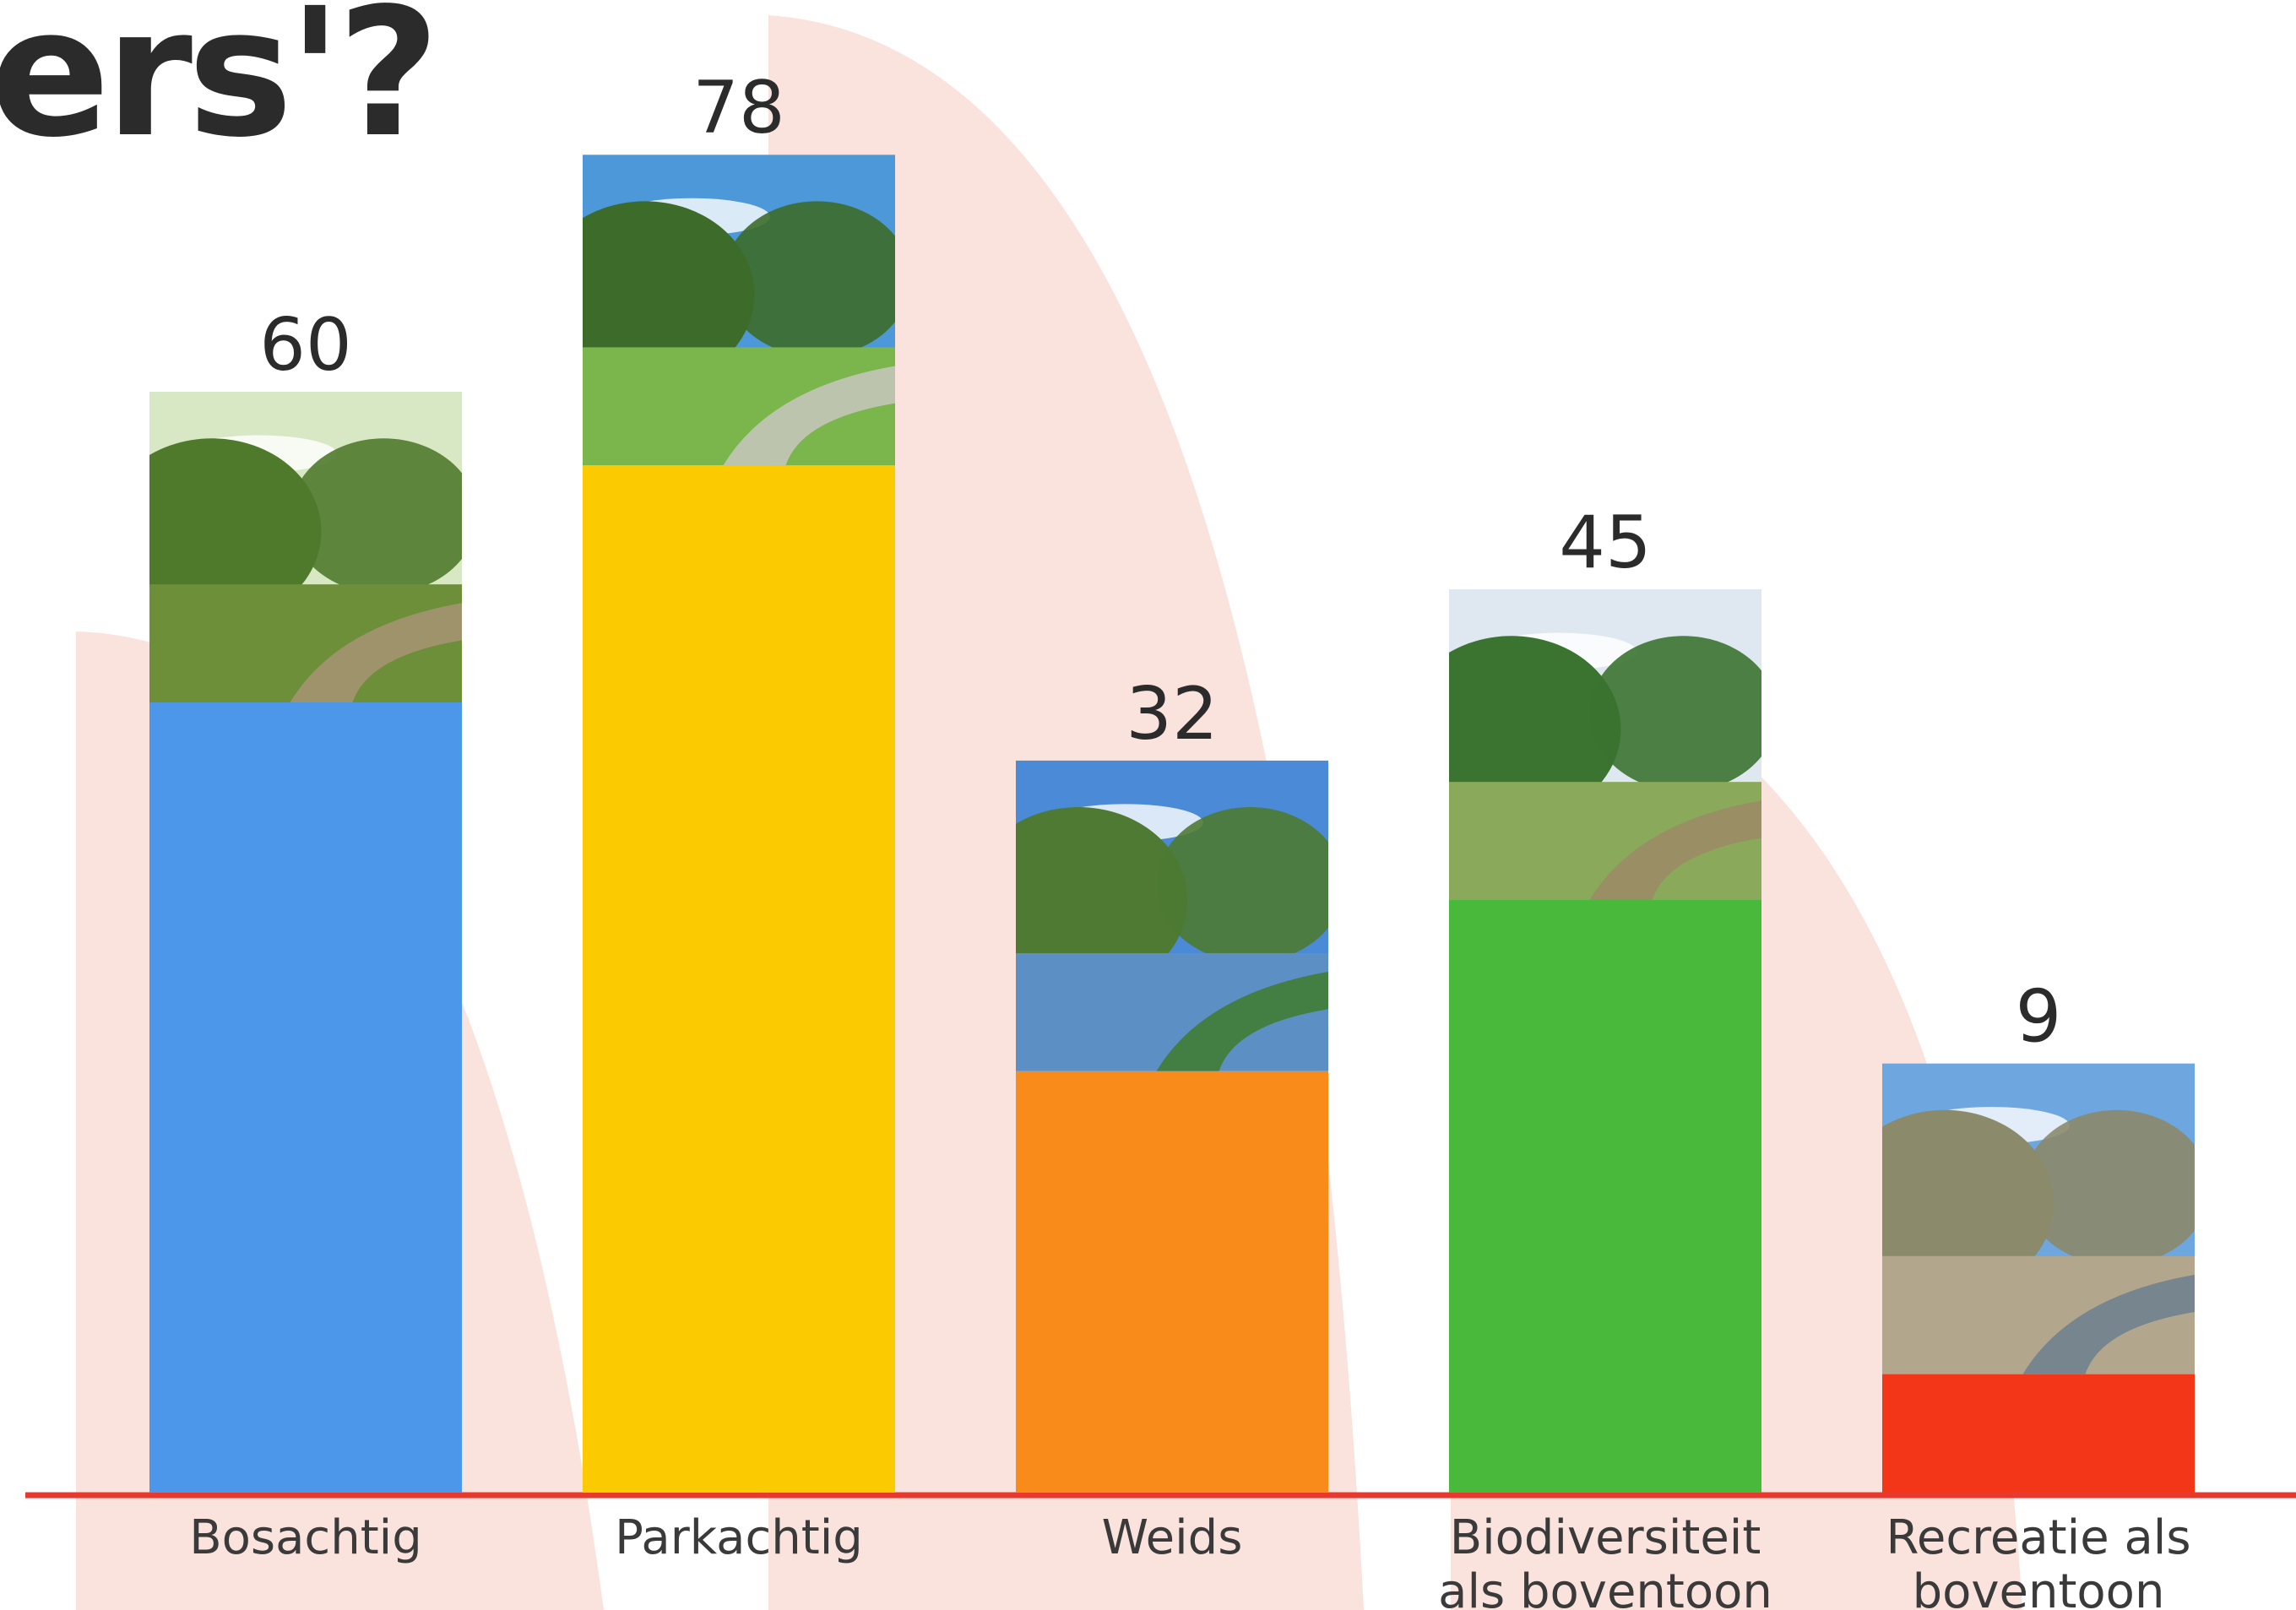 The width and height of the screenshot is (2296, 1610). I want to click on bar-group: 32 Weids, so click(1172, 1118).